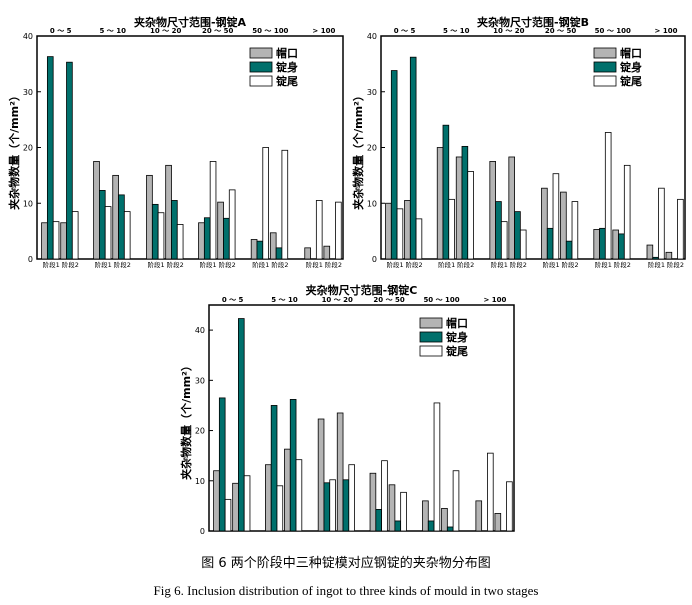  What do you see at coordinates (560, 31) in the screenshot?
I see `size-range-label: 20 ～ 50` at bounding box center [560, 31].